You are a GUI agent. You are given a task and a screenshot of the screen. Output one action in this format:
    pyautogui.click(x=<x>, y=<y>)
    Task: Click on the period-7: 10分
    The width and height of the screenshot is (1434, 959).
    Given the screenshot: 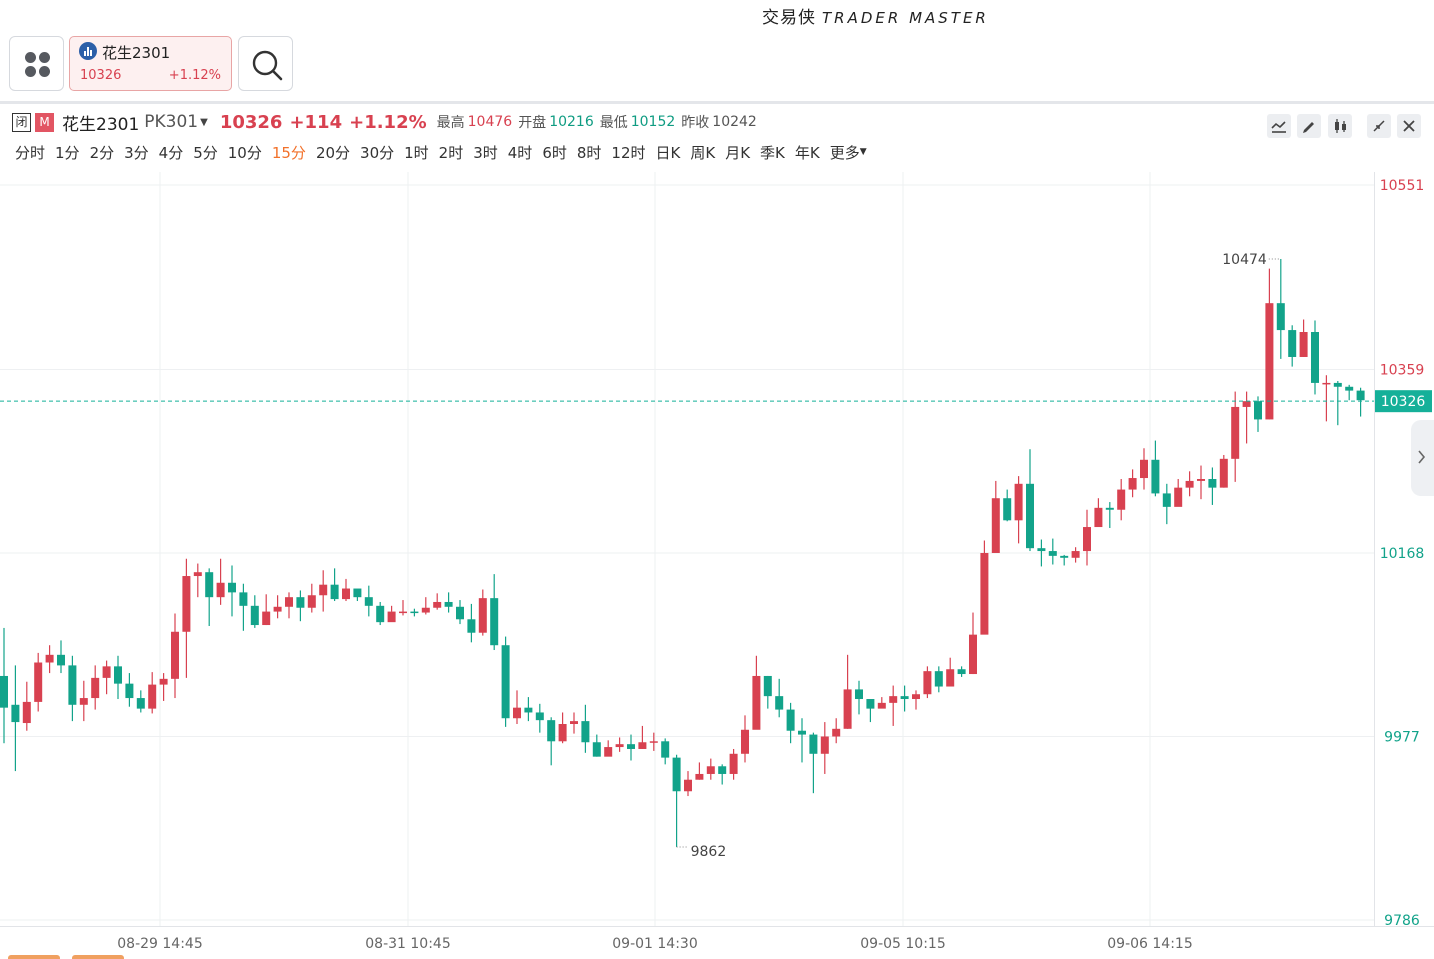 What is the action you would take?
    pyautogui.click(x=244, y=153)
    